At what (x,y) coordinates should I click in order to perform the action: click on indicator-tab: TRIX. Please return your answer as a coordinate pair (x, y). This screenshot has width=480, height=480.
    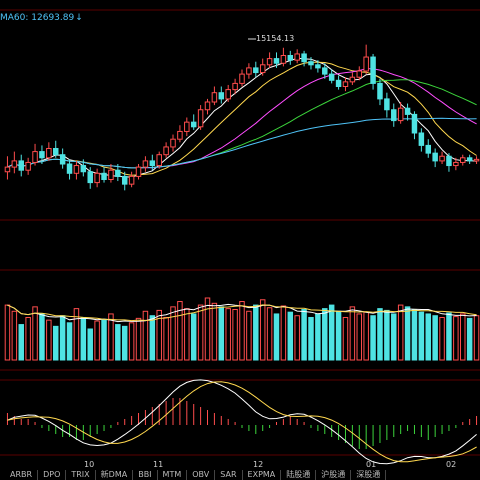
    Looking at the image, I should click on (81, 475).